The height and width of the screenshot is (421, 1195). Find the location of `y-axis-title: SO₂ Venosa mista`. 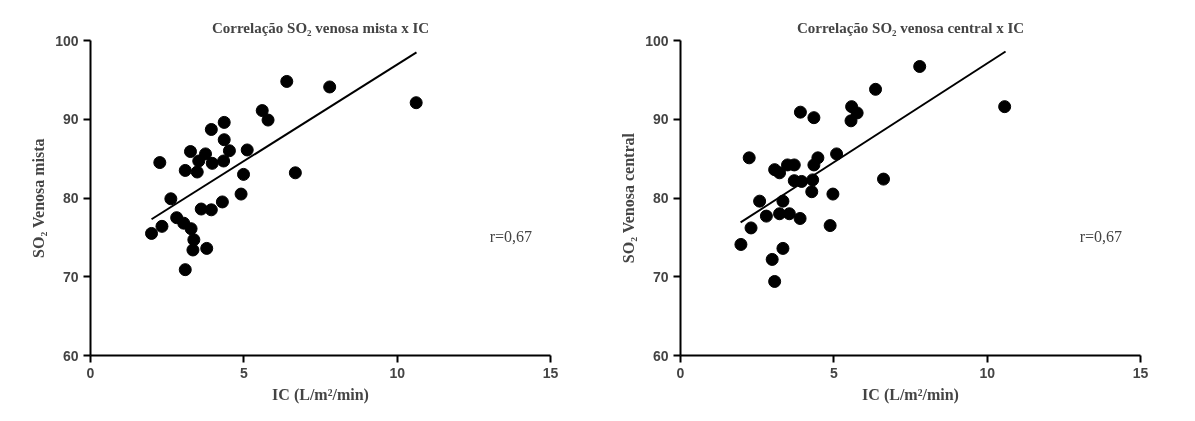

y-axis-title: SO₂ Venosa mista is located at coordinates (39, 198).